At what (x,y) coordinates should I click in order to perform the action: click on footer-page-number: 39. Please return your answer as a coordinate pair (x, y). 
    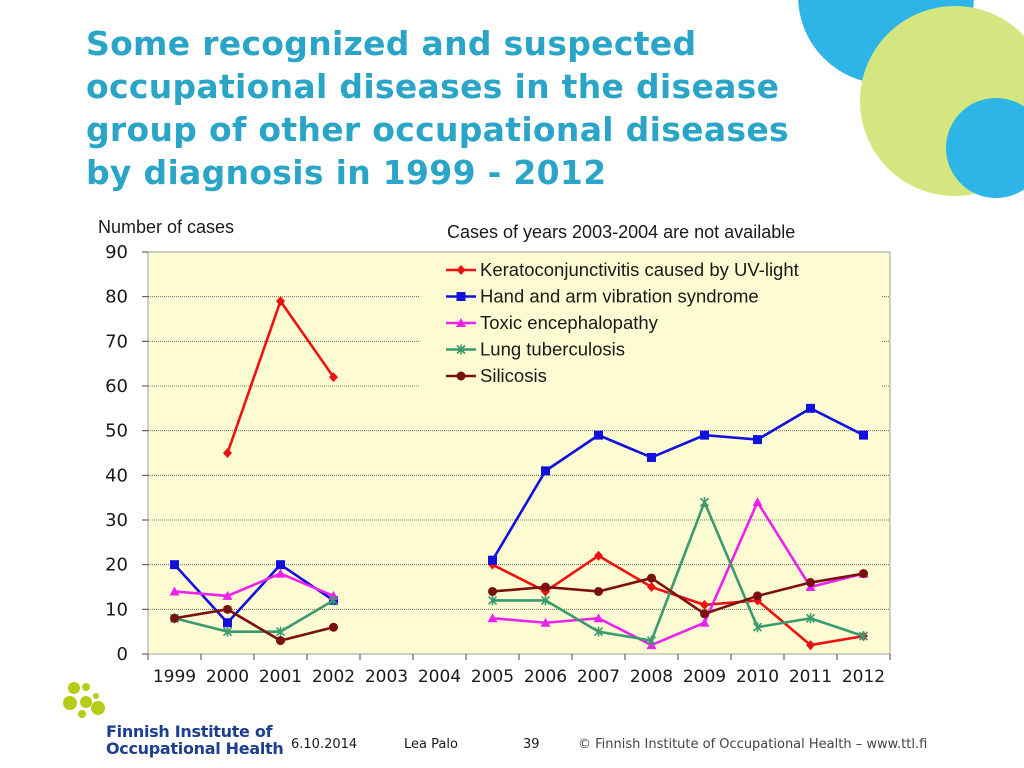
    Looking at the image, I should click on (531, 744).